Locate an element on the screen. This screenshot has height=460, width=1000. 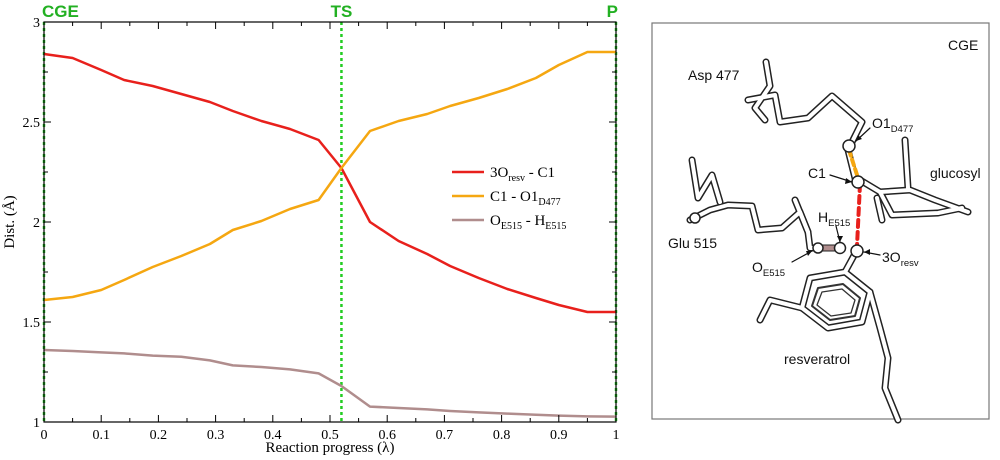
label-o-e515: OE515 is located at coordinates (768, 269).